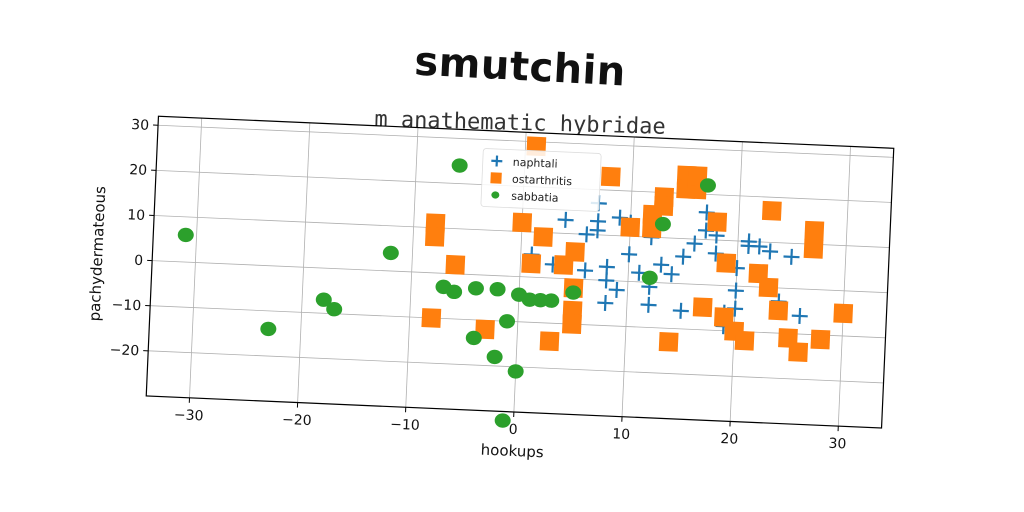 This screenshot has width=1024, height=512. Describe the element at coordinates (495, 195) in the screenshot. I see `legend-sabbatia-marker` at that location.